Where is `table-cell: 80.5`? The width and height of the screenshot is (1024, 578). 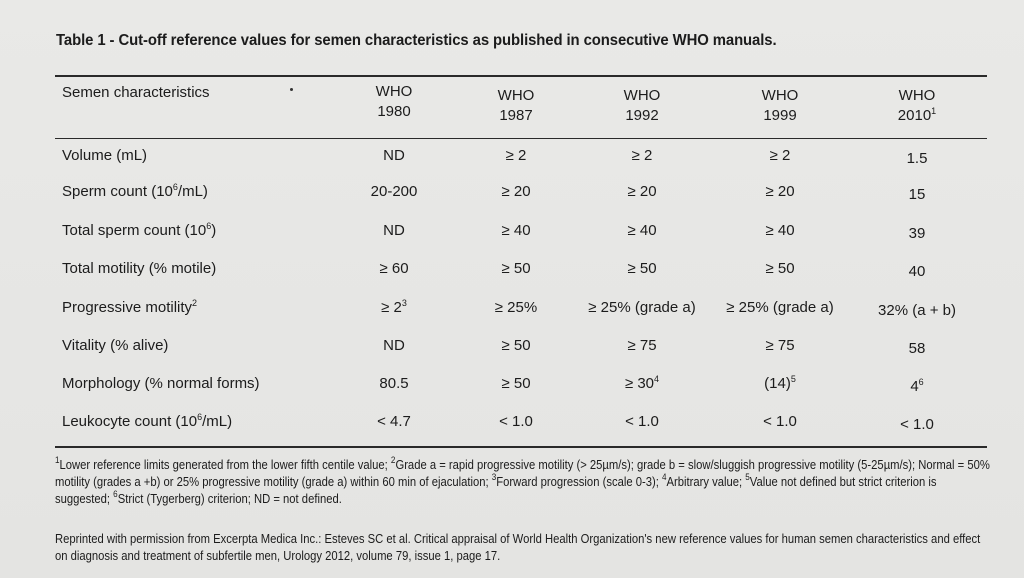 table-cell: 80.5 is located at coordinates (394, 384).